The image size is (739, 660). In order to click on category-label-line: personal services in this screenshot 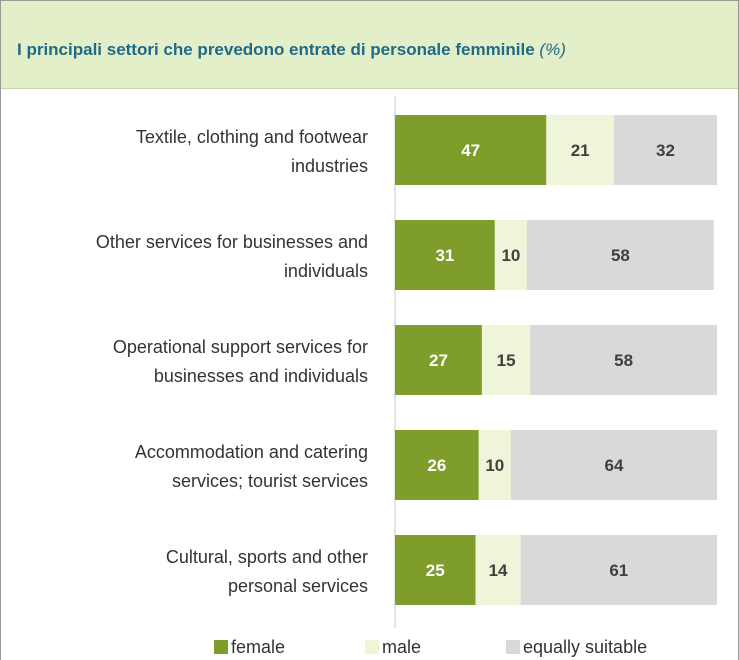, I will do `click(298, 586)`.